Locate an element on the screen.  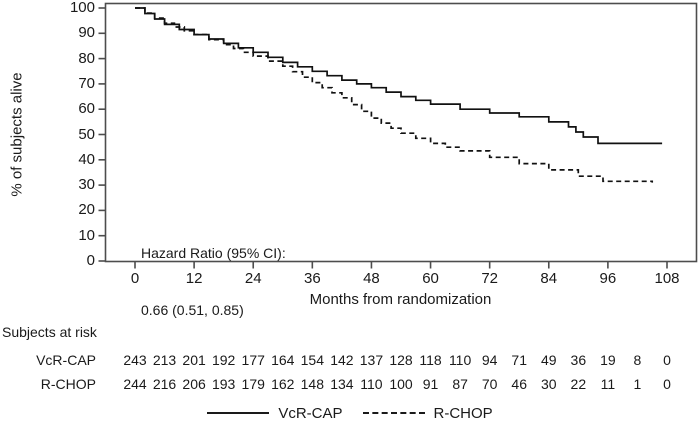
y-tick-label: 30 is located at coordinates (86, 185).